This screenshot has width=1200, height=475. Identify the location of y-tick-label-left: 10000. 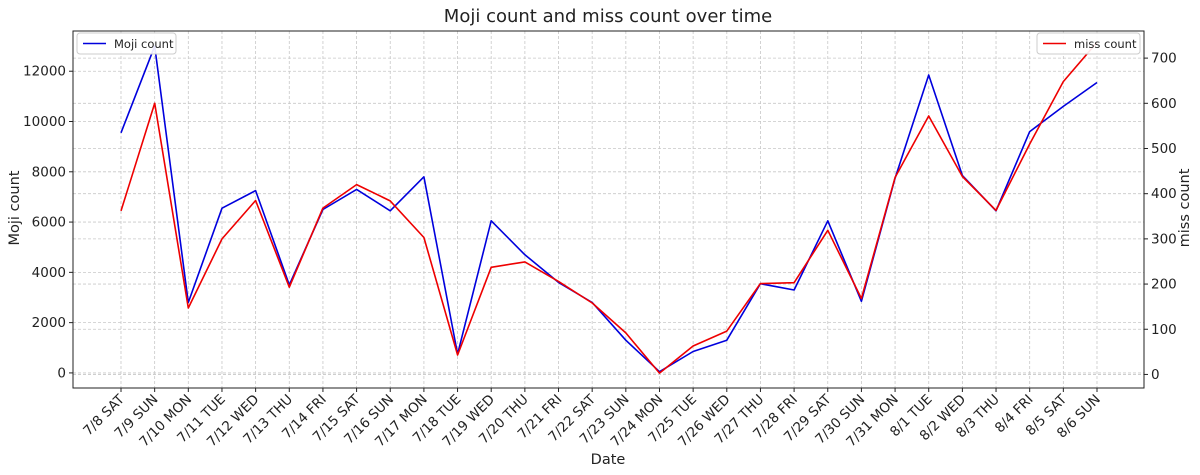
(44, 122).